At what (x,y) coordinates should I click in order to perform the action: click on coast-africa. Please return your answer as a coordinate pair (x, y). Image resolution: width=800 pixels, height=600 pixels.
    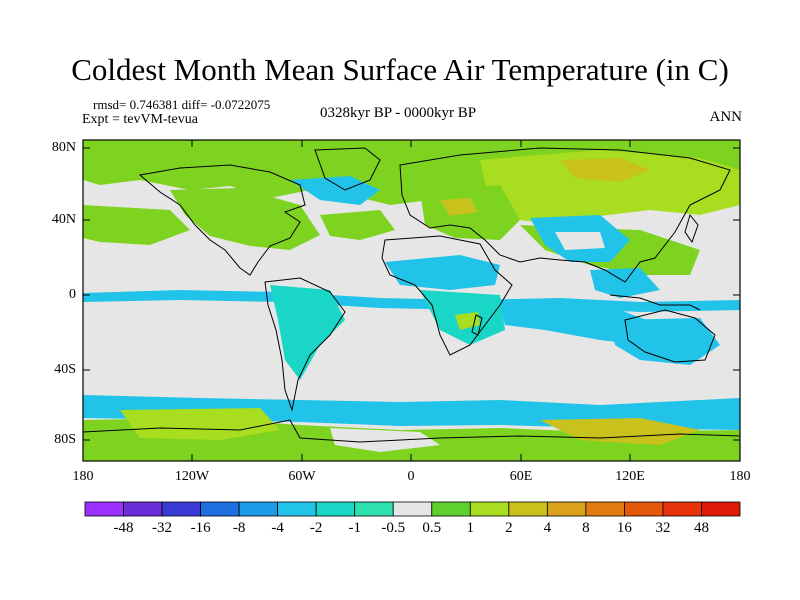
    Looking at the image, I should click on (447, 295).